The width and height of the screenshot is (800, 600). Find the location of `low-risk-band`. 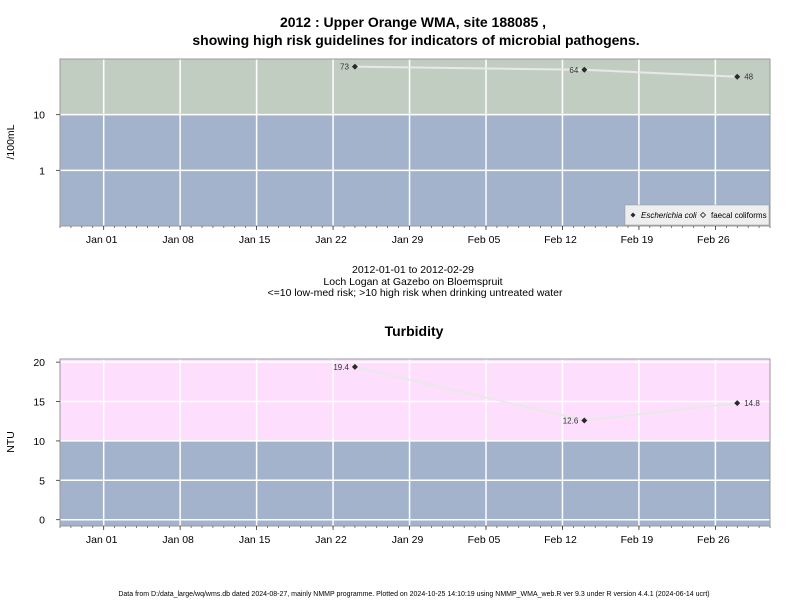

low-risk-band is located at coordinates (415, 483).